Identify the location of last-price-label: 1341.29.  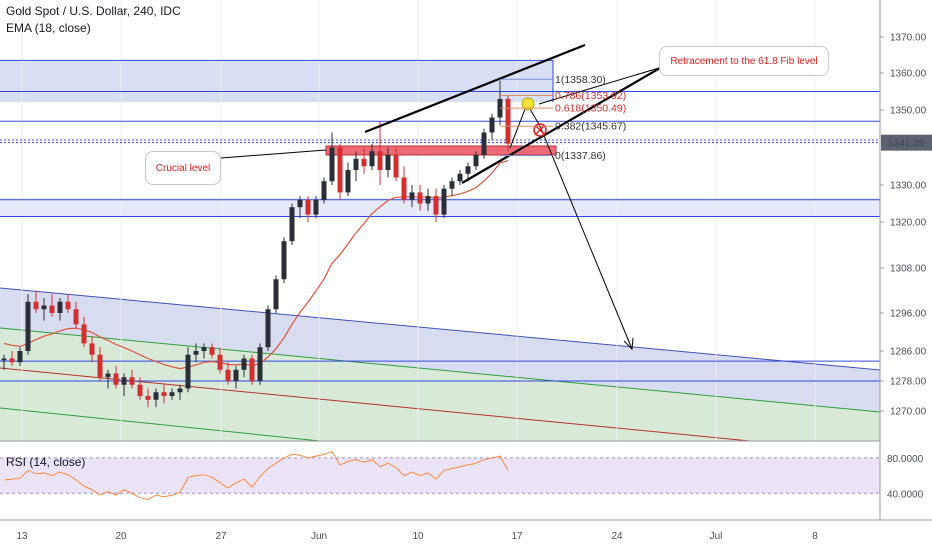
(906, 144).